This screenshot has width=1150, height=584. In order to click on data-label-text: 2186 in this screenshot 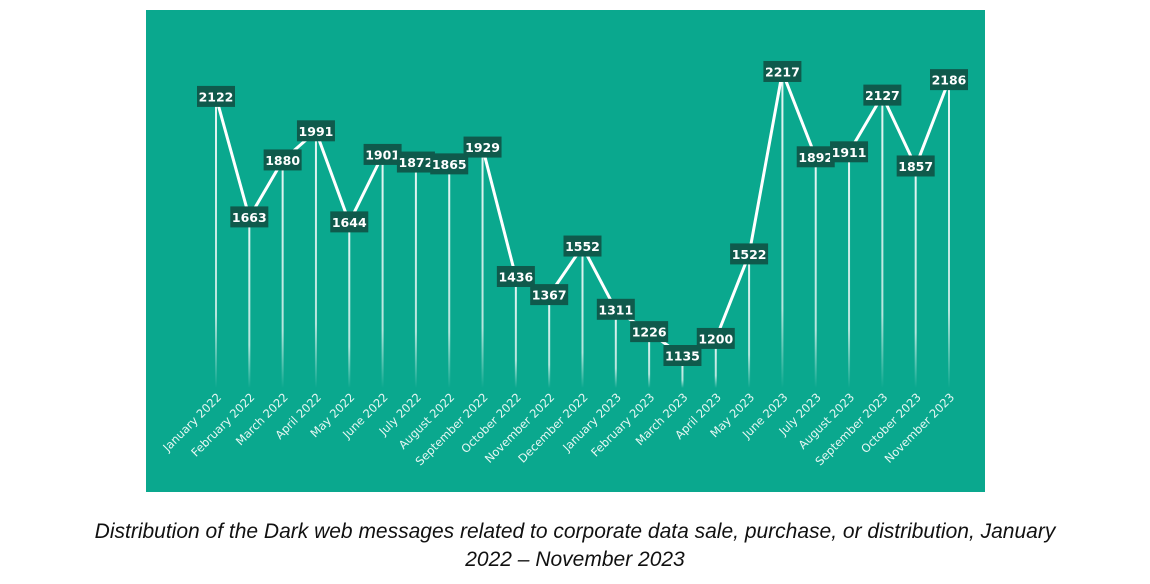, I will do `click(949, 80)`.